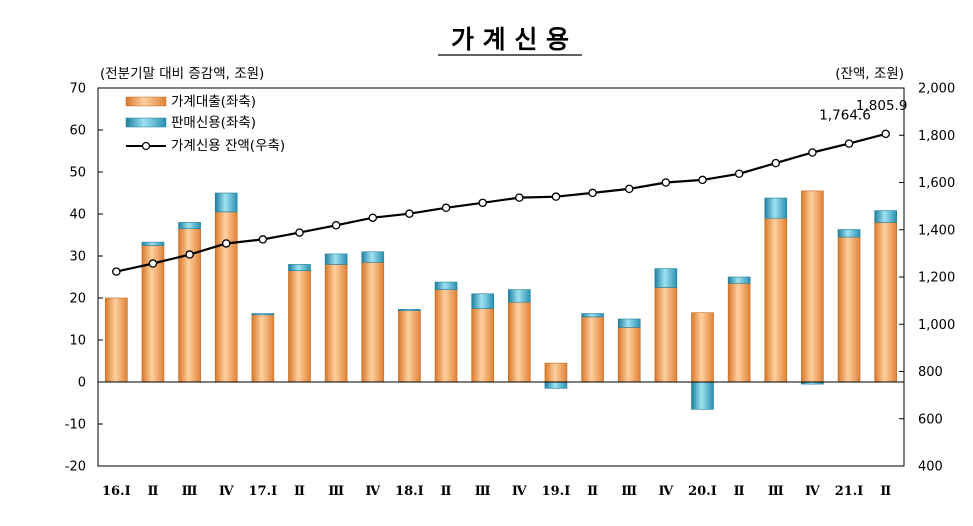  What do you see at coordinates (84, 278) in the screenshot?
I see `left-axis: 70 60 50 40 30 20 10 0 -10 -20` at bounding box center [84, 278].